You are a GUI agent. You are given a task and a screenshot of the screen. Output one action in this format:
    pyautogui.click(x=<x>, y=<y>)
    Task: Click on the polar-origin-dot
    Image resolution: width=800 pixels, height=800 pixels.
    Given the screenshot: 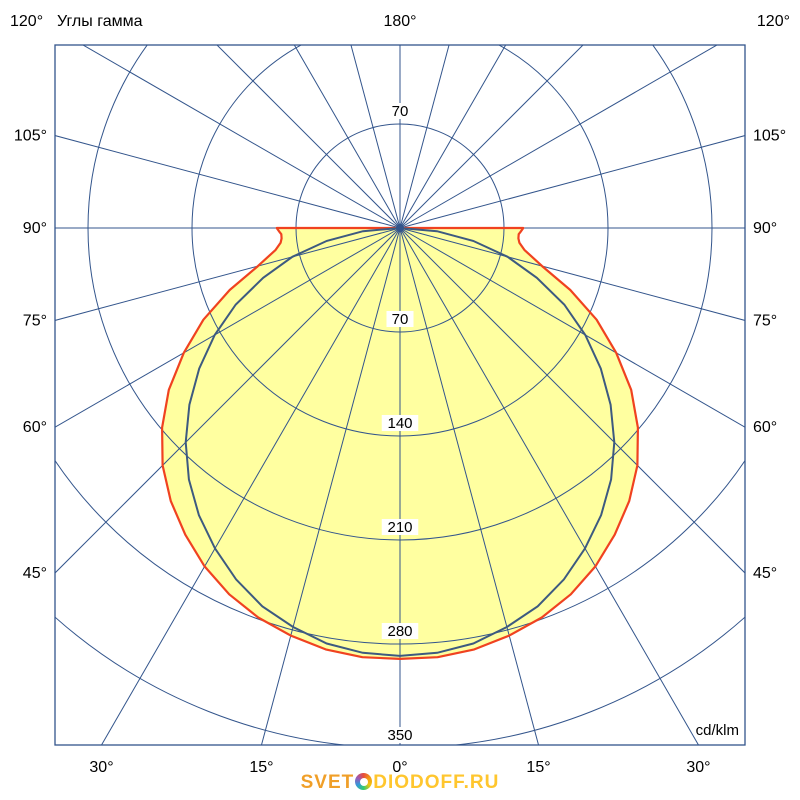 What is the action you would take?
    pyautogui.click(x=400, y=228)
    